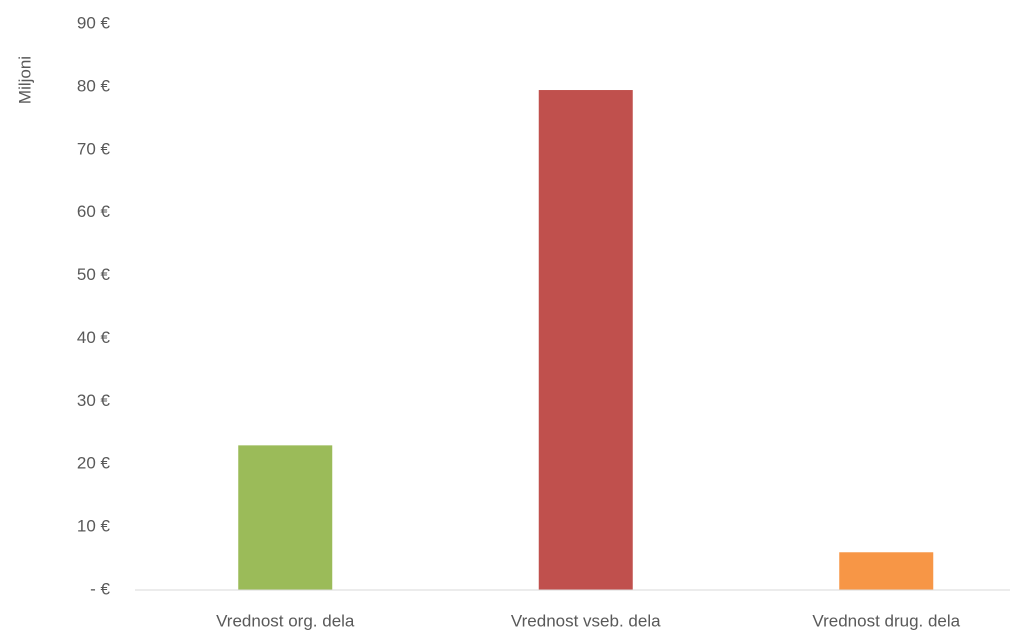 This screenshot has width=1023, height=642. What do you see at coordinates (24, 80) in the screenshot?
I see `y-axis-label: Miljoni` at bounding box center [24, 80].